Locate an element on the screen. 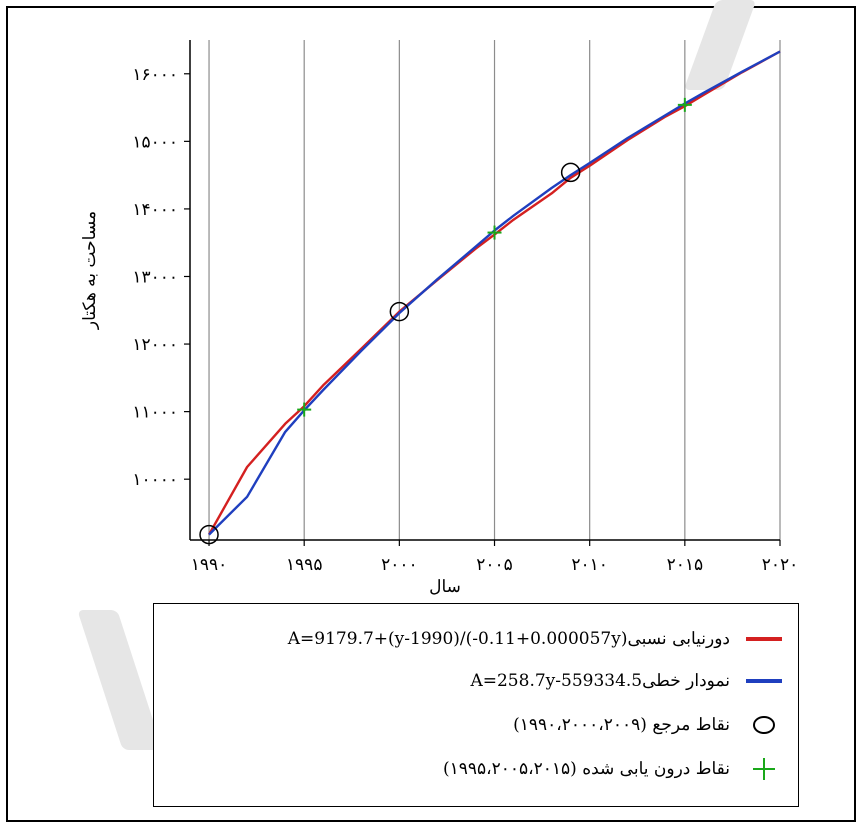 The image size is (864, 830). plus-icon is located at coordinates (764, 769).